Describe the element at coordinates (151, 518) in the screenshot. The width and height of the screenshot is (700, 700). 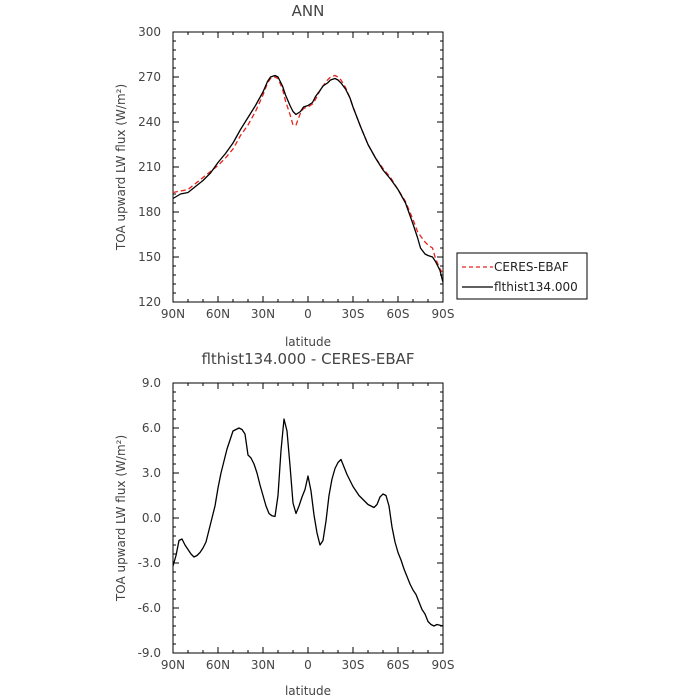
I see `bottom-y-tick-label: 0.0` at that location.